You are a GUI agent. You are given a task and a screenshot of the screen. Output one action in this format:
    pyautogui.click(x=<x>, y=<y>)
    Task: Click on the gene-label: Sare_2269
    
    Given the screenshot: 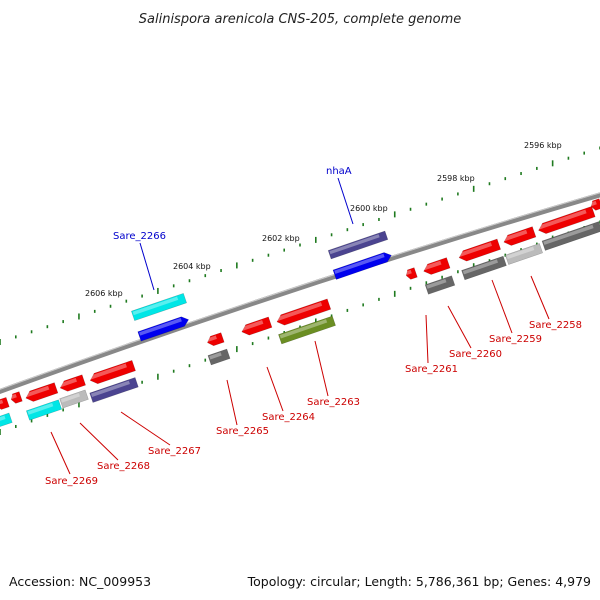 What is the action you would take?
    pyautogui.click(x=71, y=481)
    